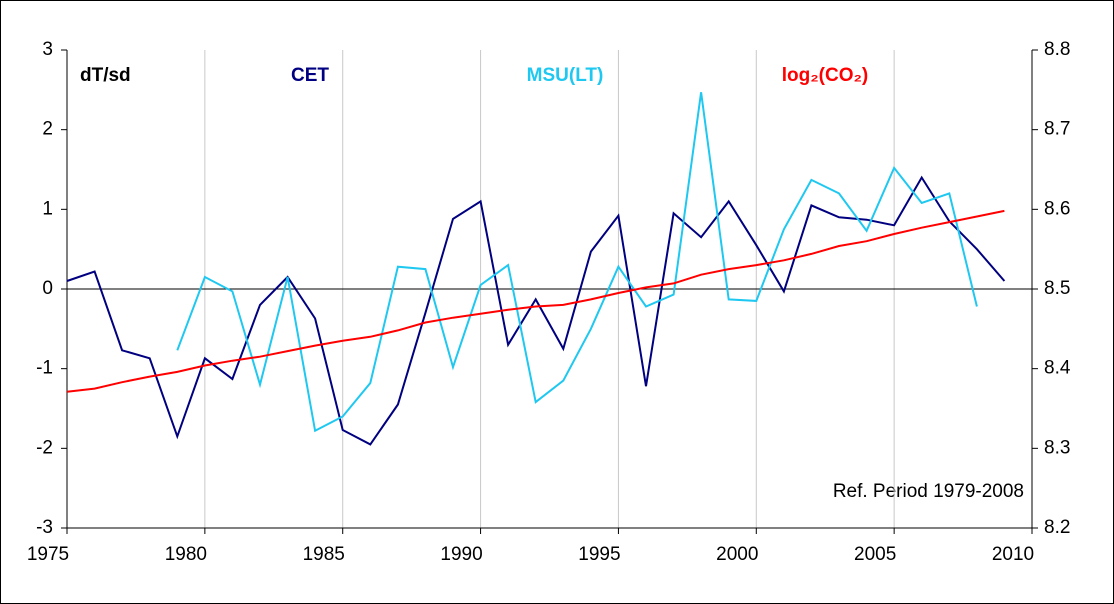 This screenshot has width=1114, height=604. Describe the element at coordinates (47, 129) in the screenshot. I see `y-tick-label: 2` at that location.